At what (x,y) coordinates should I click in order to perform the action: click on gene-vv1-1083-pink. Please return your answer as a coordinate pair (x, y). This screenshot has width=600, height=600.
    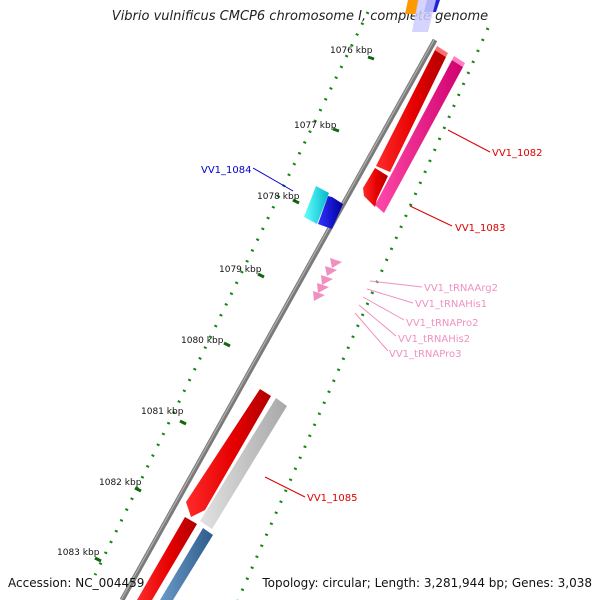
    Looking at the image, I should click on (419, 136).